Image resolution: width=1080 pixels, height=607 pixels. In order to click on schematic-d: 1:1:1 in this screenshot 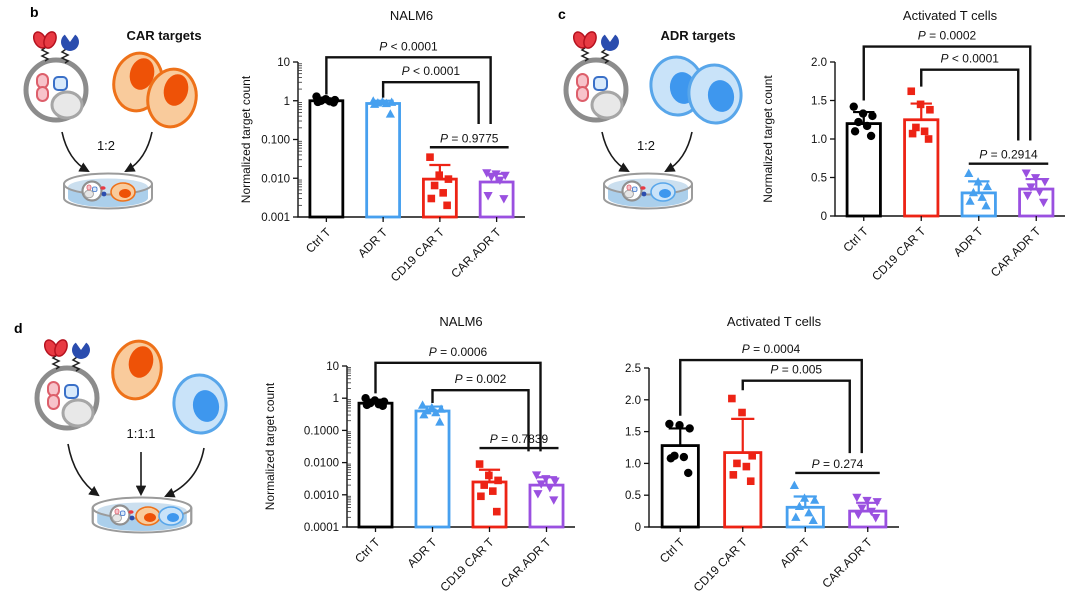, I will do `click(116, 434)`.